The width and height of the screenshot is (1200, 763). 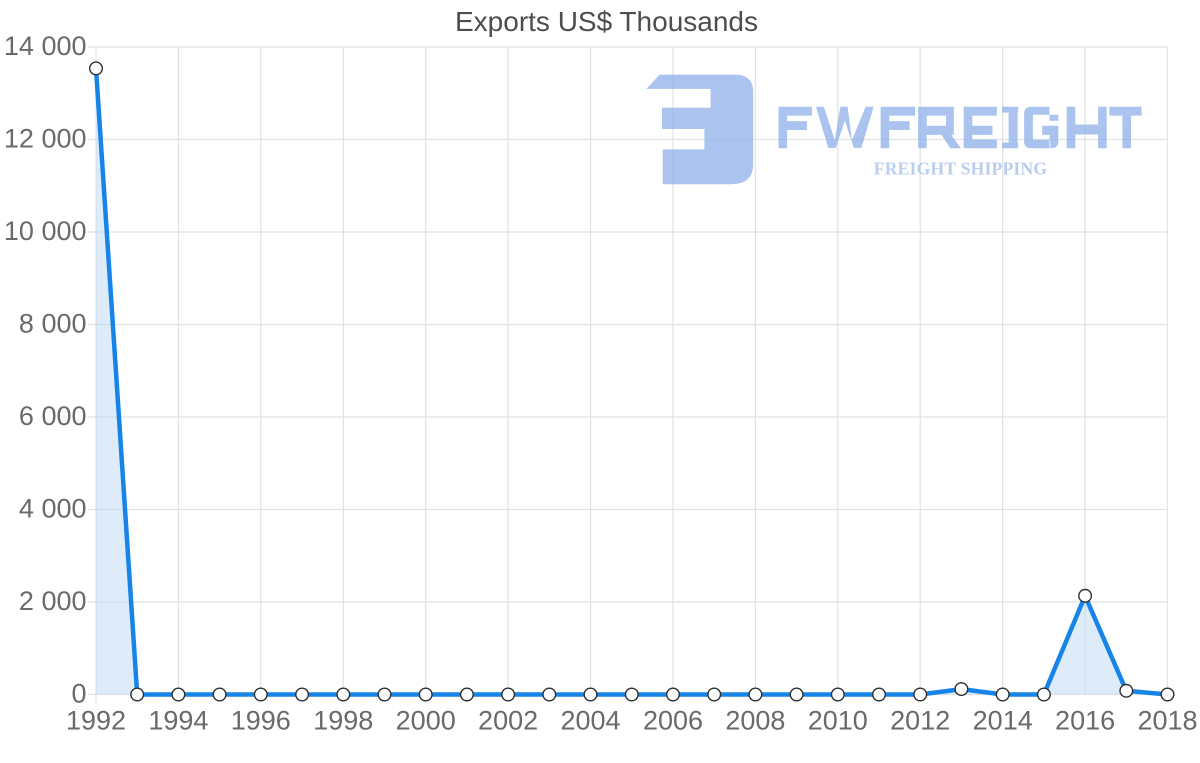 I want to click on svg-text: 14 000, so click(x=45, y=46).